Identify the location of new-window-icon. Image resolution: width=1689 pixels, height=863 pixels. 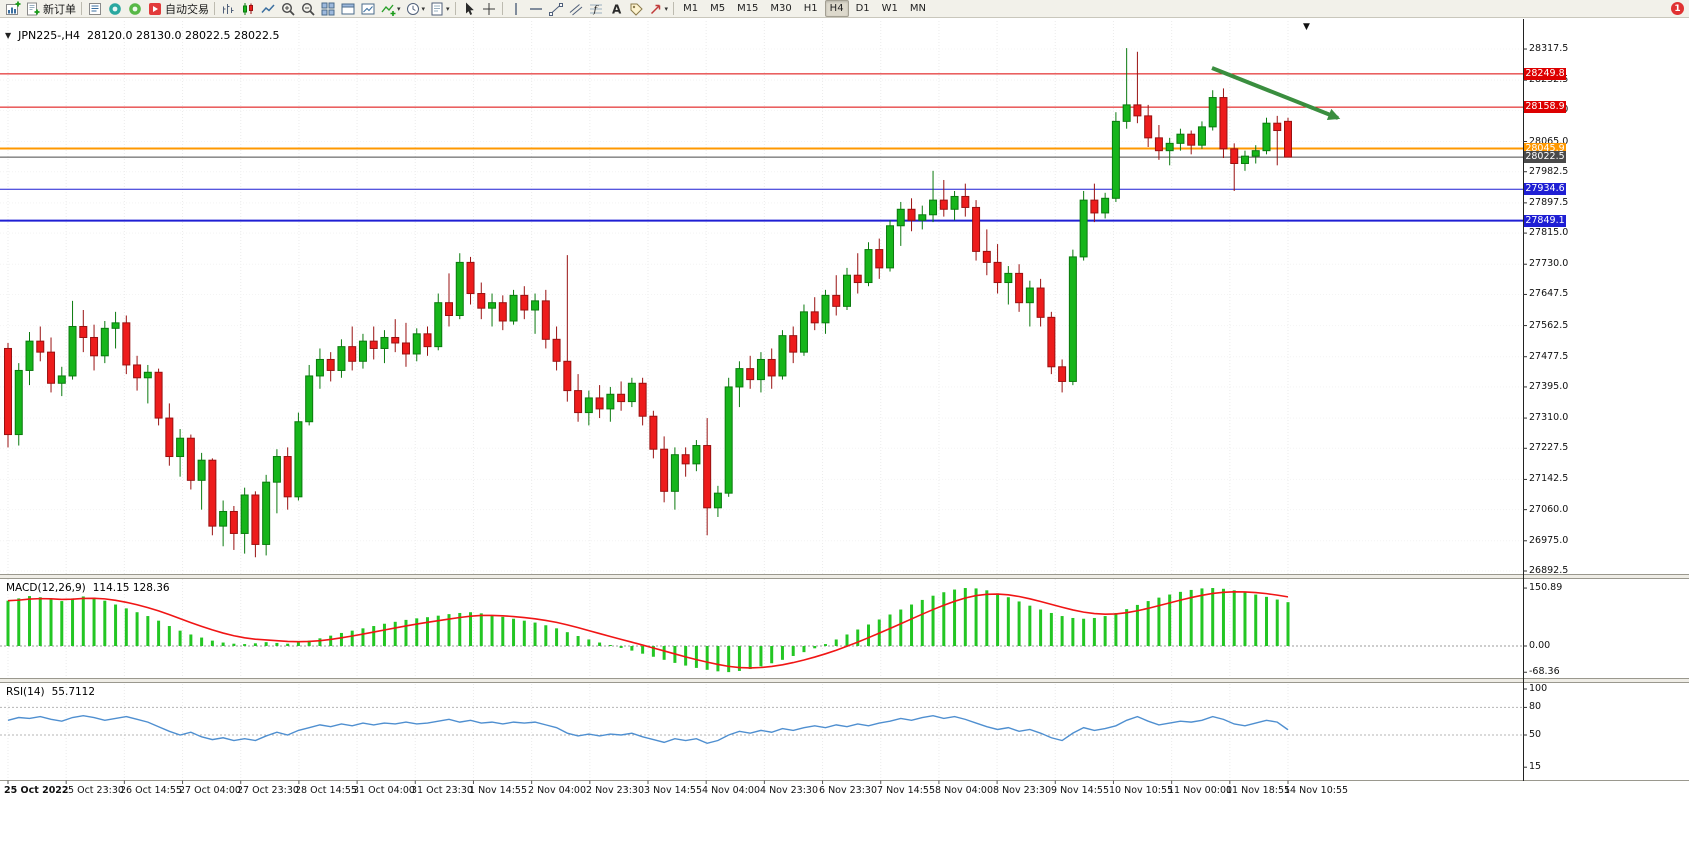
(348, 9).